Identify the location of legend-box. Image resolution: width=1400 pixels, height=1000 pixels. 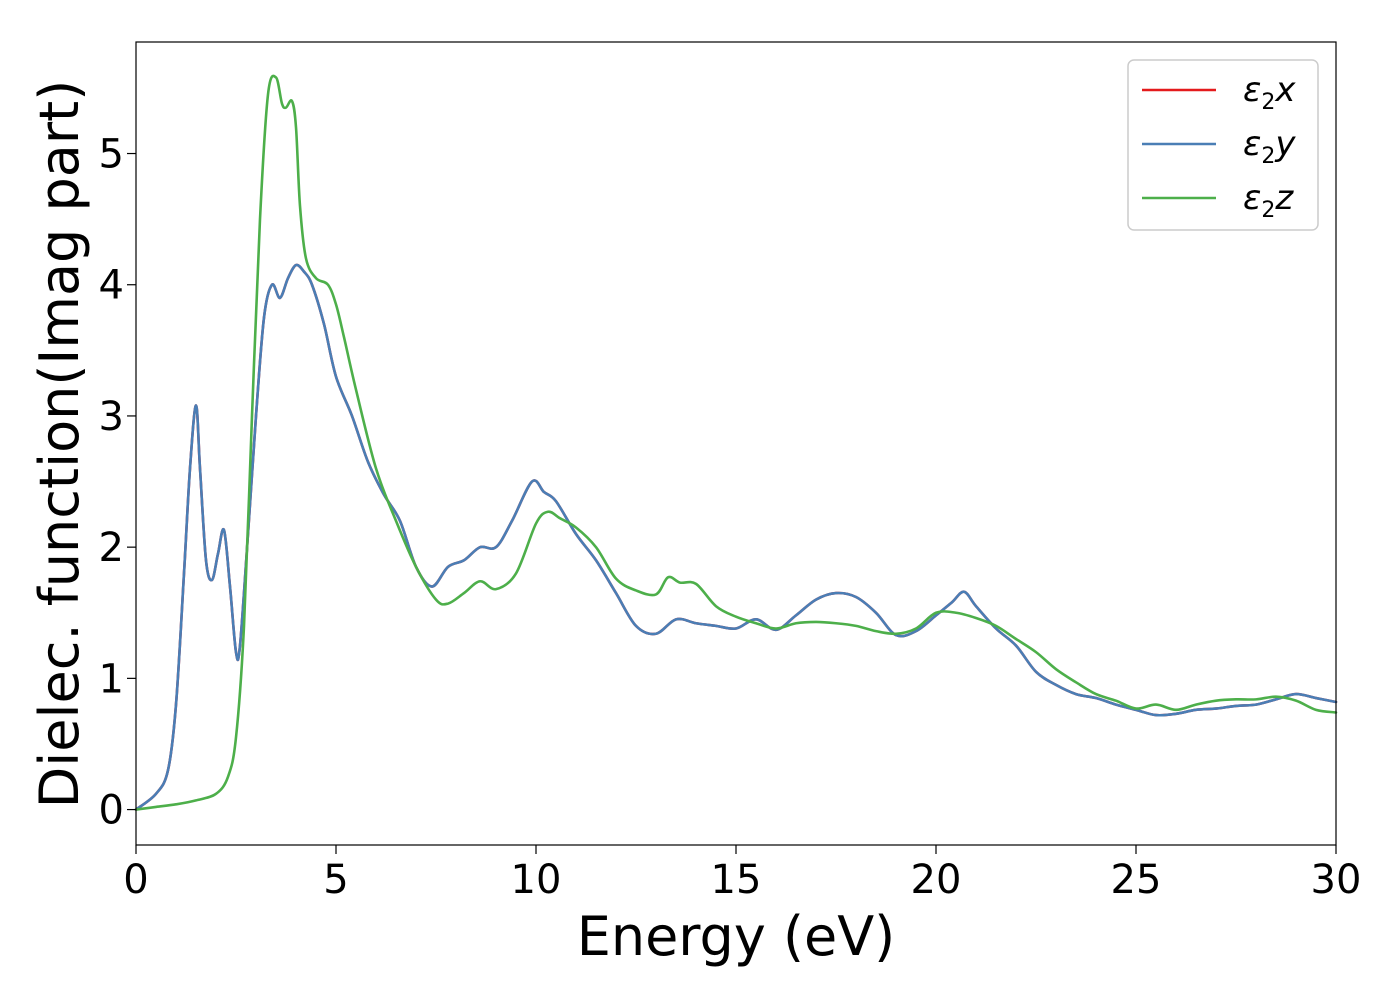
(1223, 145).